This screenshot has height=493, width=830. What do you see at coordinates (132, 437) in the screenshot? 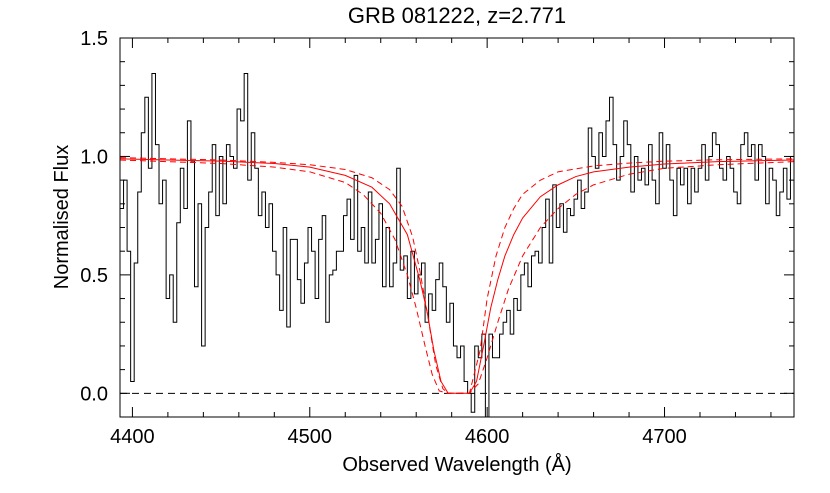
I see `x-tick-label: 4400` at bounding box center [132, 437].